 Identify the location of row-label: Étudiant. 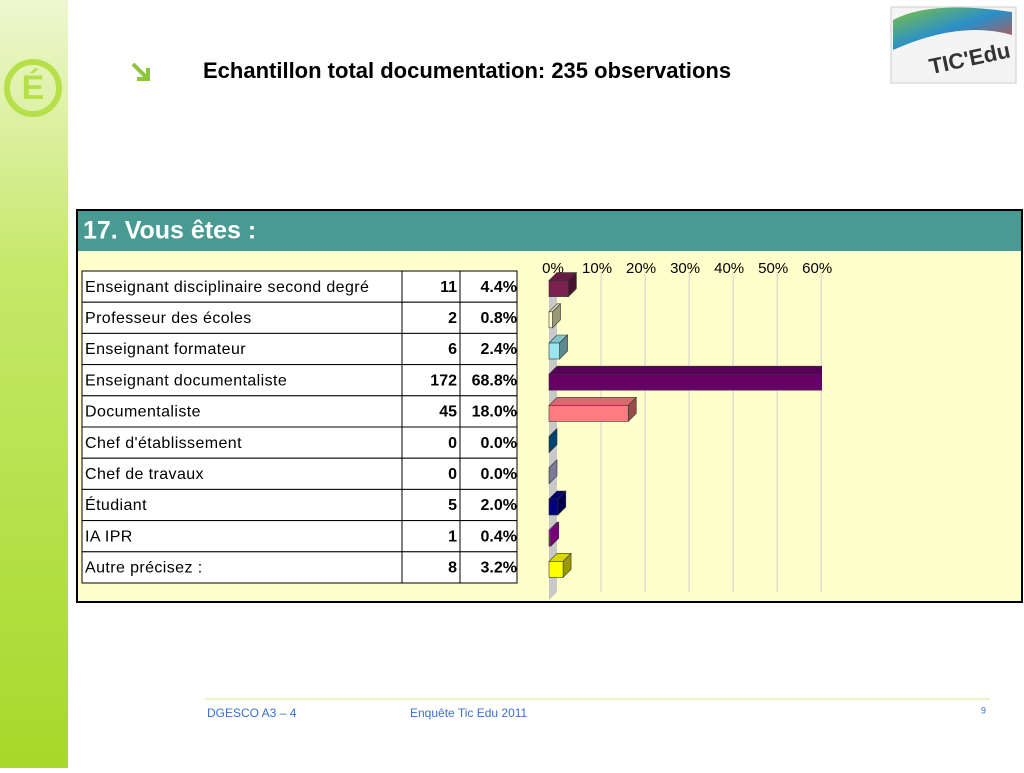
(116, 504).